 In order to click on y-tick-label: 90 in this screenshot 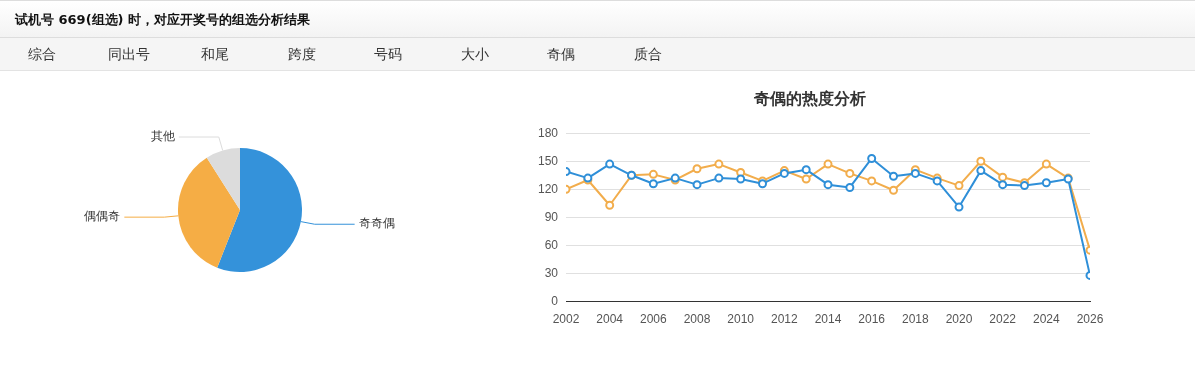, I will do `click(551, 216)`.